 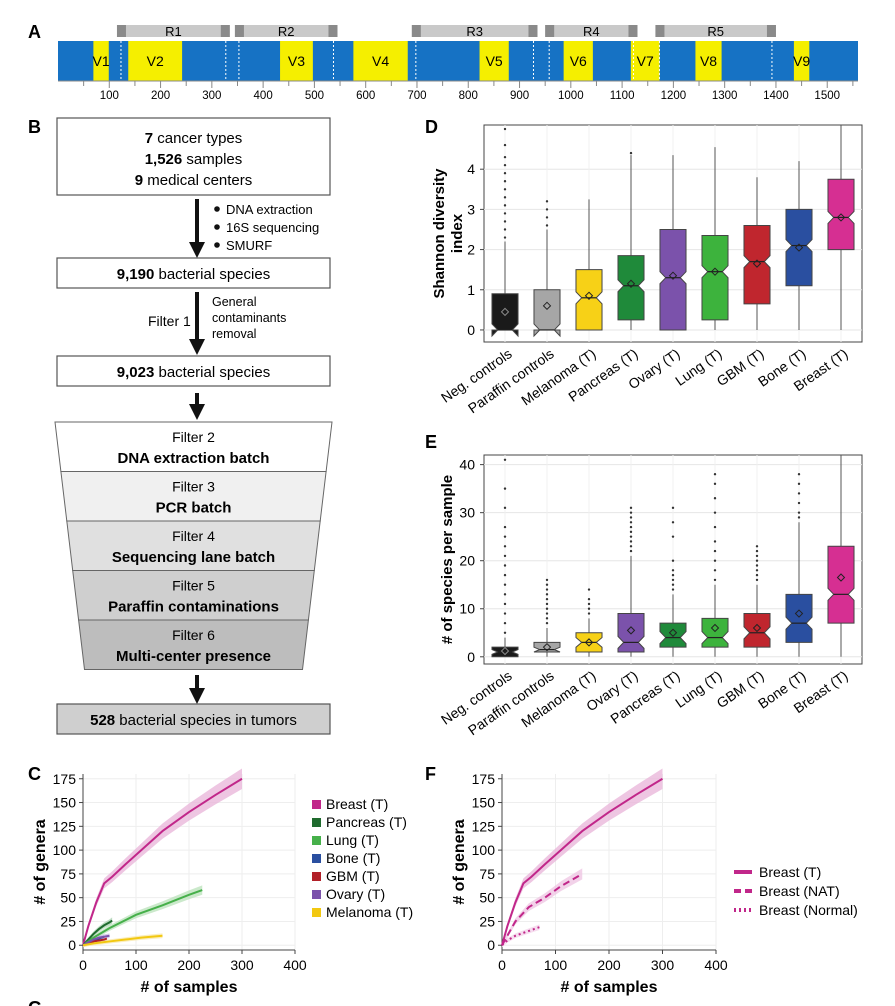 What do you see at coordinates (645, 61) in the screenshot?
I see `variable-region-label-v7: V7` at bounding box center [645, 61].